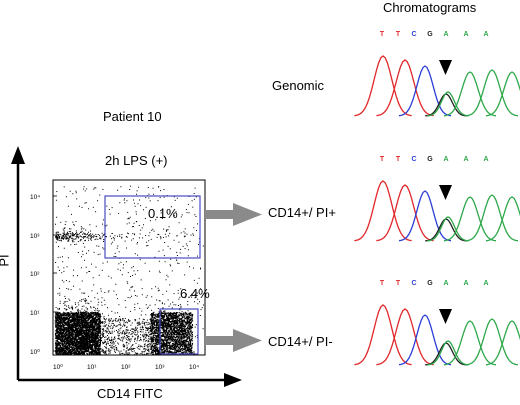  What do you see at coordinates (92, 367) in the screenshot?
I see `x-tick-label: 10¹` at bounding box center [92, 367].